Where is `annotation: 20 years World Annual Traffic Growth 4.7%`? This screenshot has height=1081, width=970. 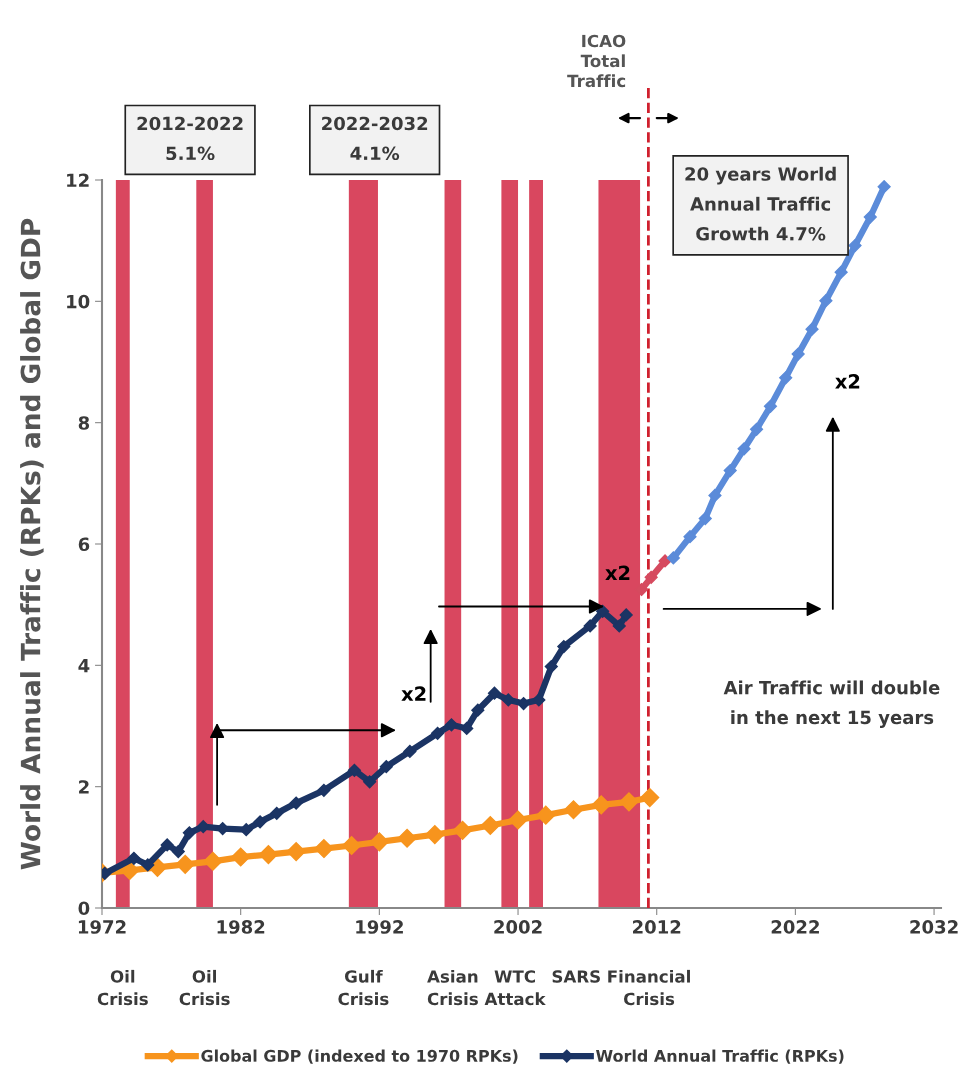
annotation: 20 years World Annual Traffic Growth 4.7% is located at coordinates (760, 203).